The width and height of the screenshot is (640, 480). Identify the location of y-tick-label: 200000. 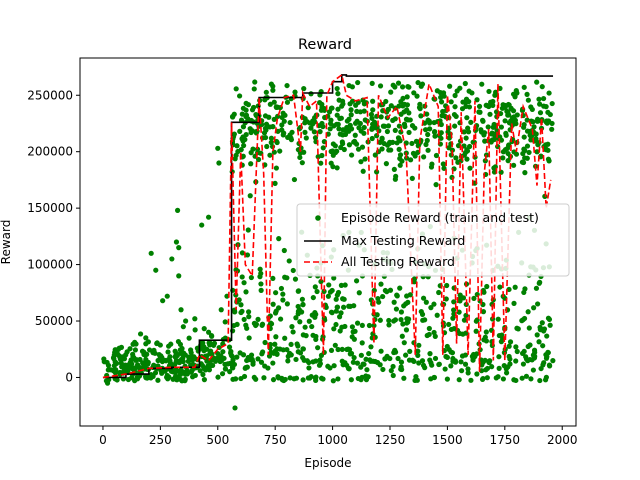
(50, 152).